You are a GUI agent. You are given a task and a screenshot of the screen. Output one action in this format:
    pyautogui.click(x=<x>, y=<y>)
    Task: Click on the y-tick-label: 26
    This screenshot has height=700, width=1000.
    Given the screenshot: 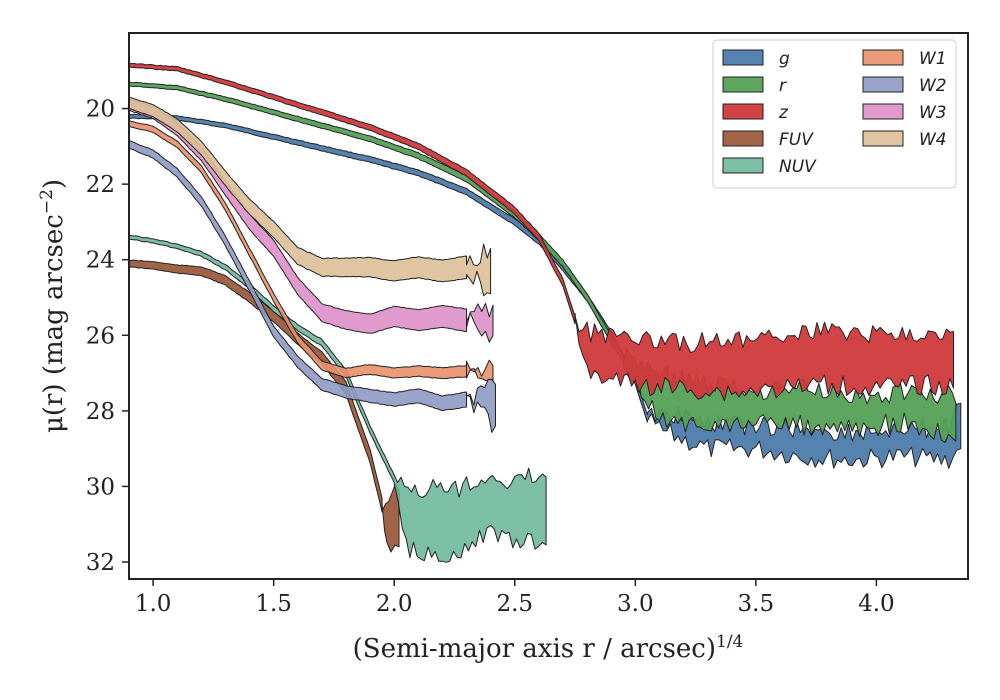 What is the action you would take?
    pyautogui.click(x=100, y=336)
    